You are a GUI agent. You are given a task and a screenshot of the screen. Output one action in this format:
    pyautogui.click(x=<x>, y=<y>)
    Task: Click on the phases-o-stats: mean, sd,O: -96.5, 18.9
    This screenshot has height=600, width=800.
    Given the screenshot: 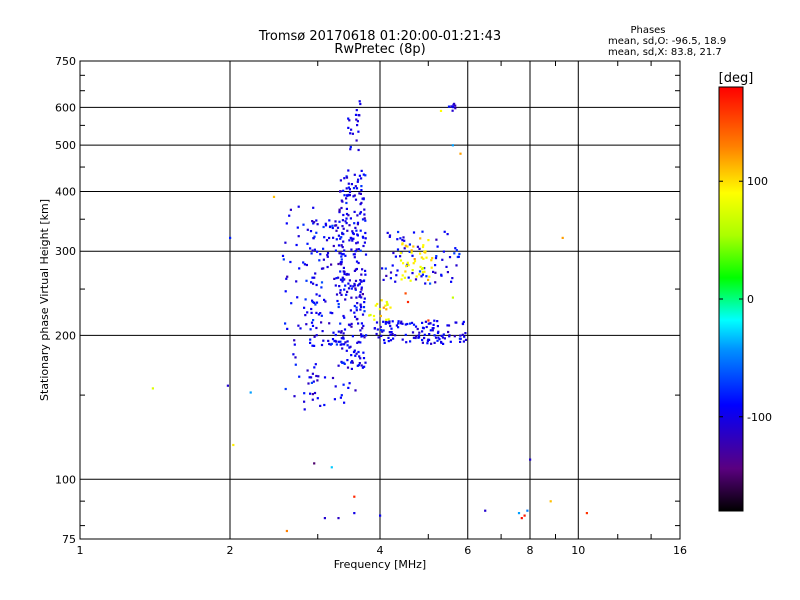 What is the action you would take?
    pyautogui.click(x=667, y=41)
    